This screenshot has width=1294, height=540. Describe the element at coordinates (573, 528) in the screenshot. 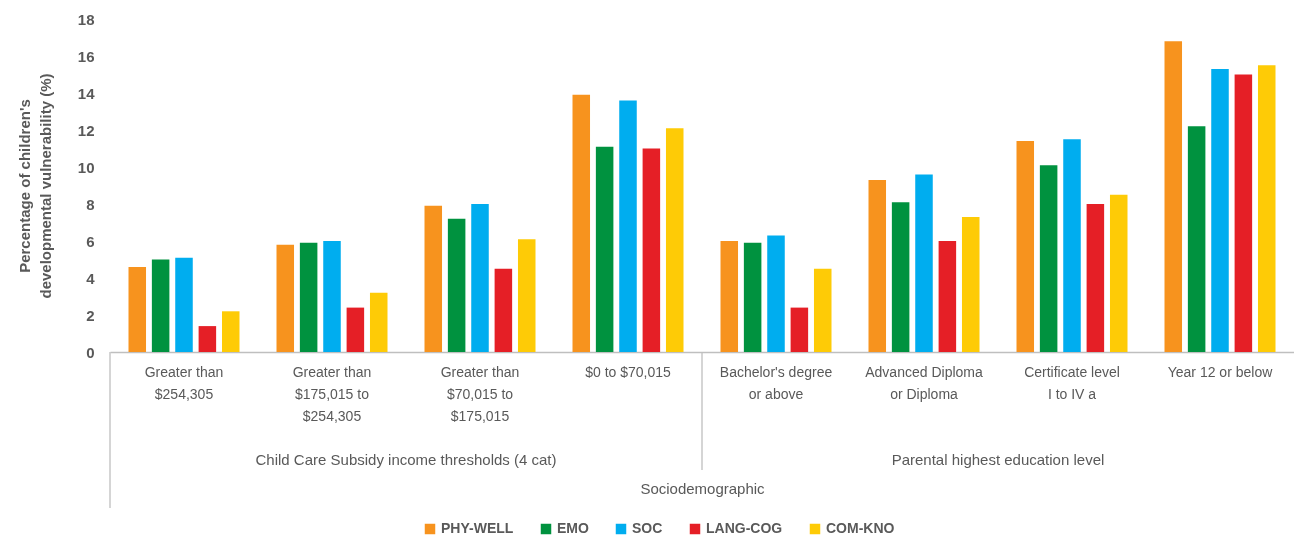

I see `legend-label: EMO` at that location.